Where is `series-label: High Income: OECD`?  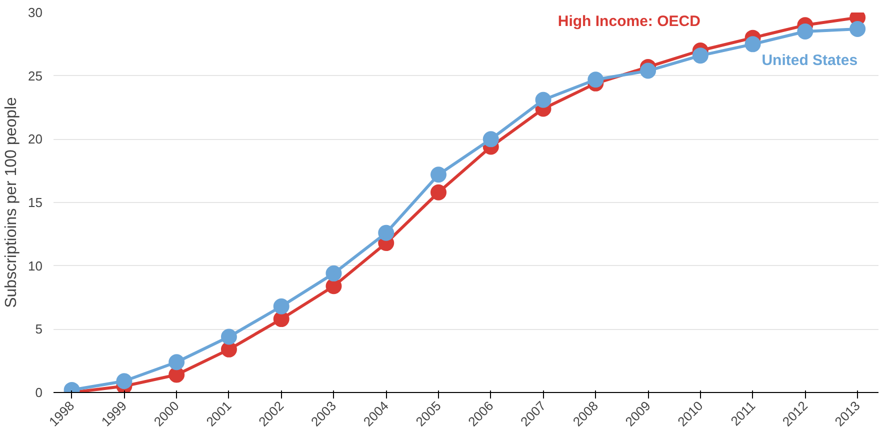
series-label: High Income: OECD is located at coordinates (629, 21).